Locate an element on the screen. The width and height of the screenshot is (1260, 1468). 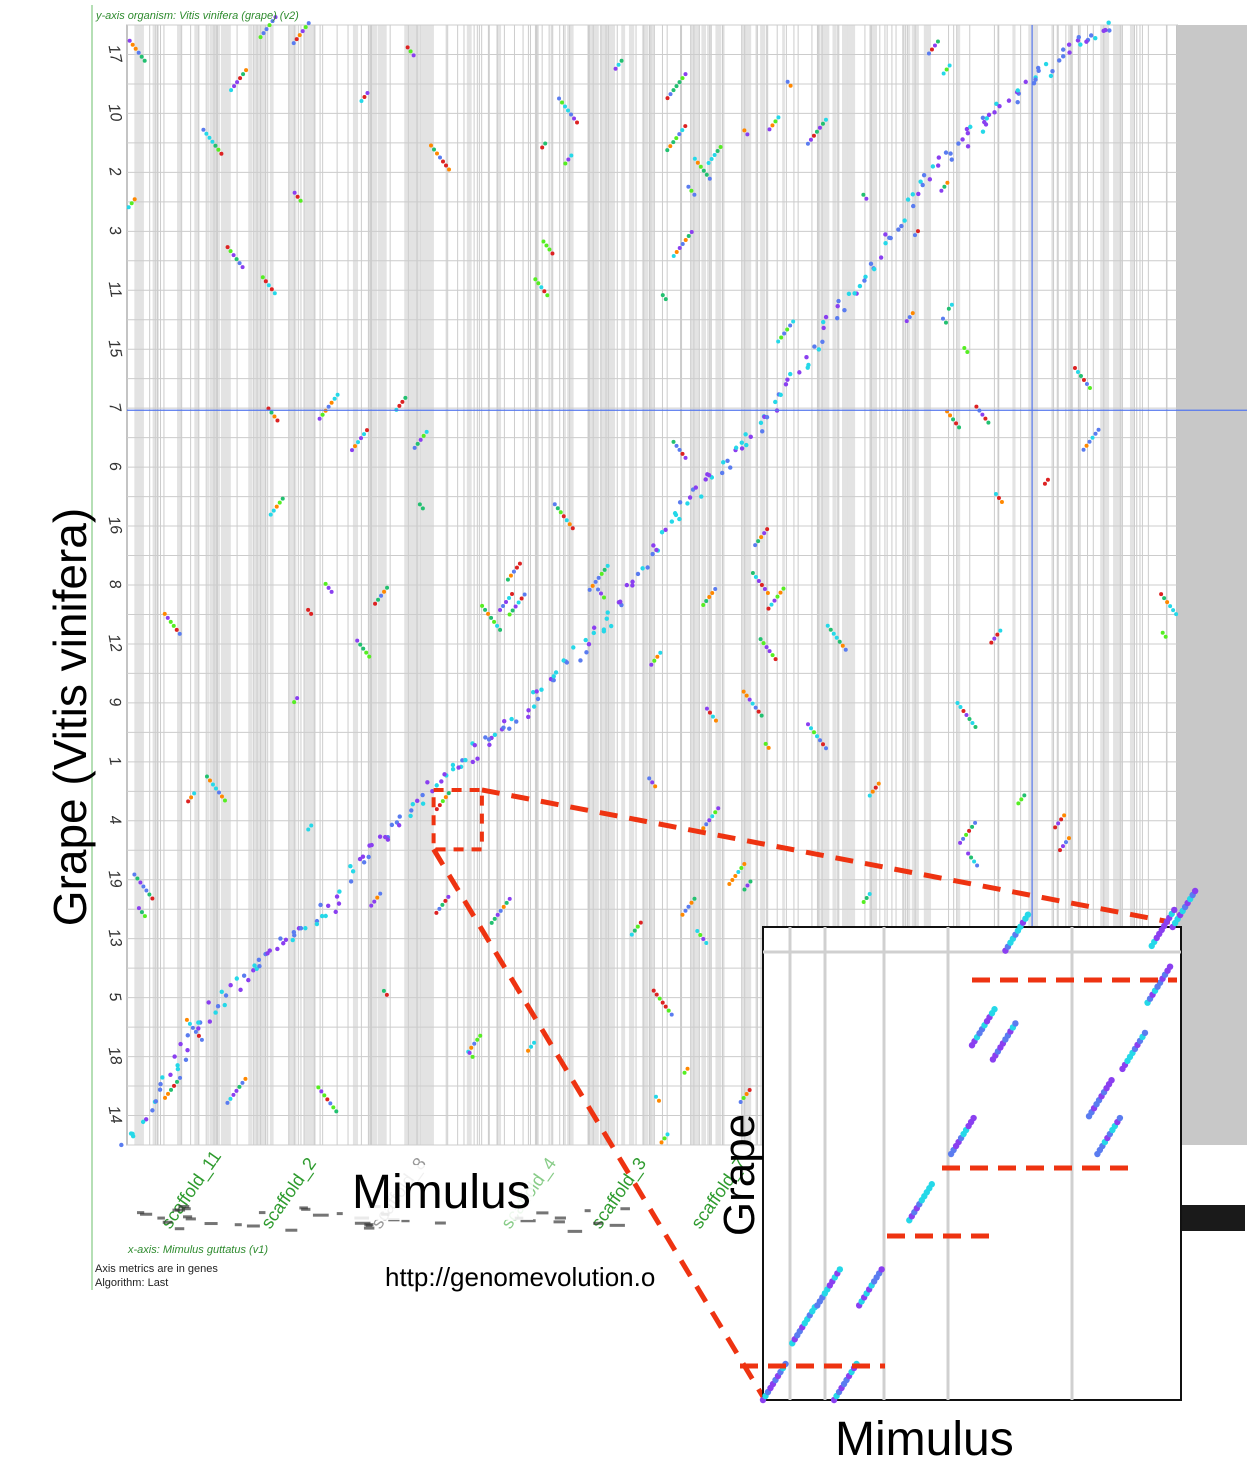
y-tick-label: 12 is located at coordinates (115, 643).